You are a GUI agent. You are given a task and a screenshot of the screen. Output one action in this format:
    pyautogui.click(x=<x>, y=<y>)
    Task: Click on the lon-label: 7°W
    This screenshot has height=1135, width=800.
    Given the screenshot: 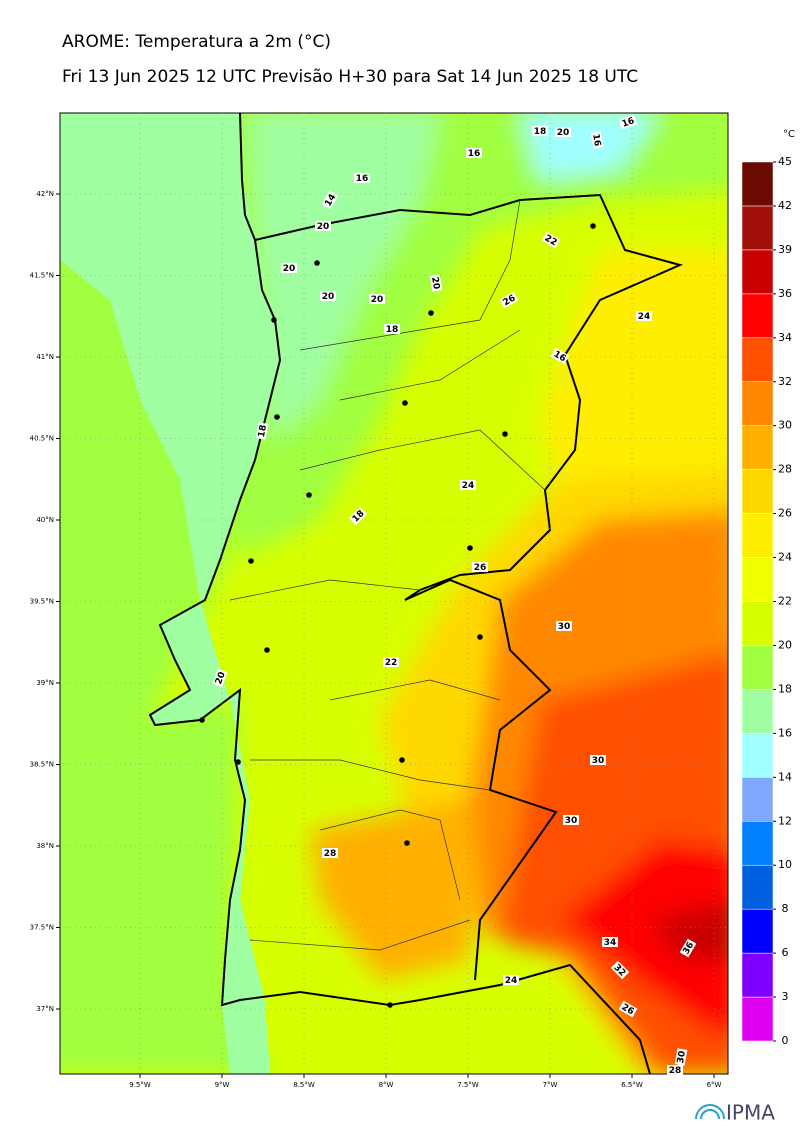 What is the action you would take?
    pyautogui.click(x=550, y=1085)
    